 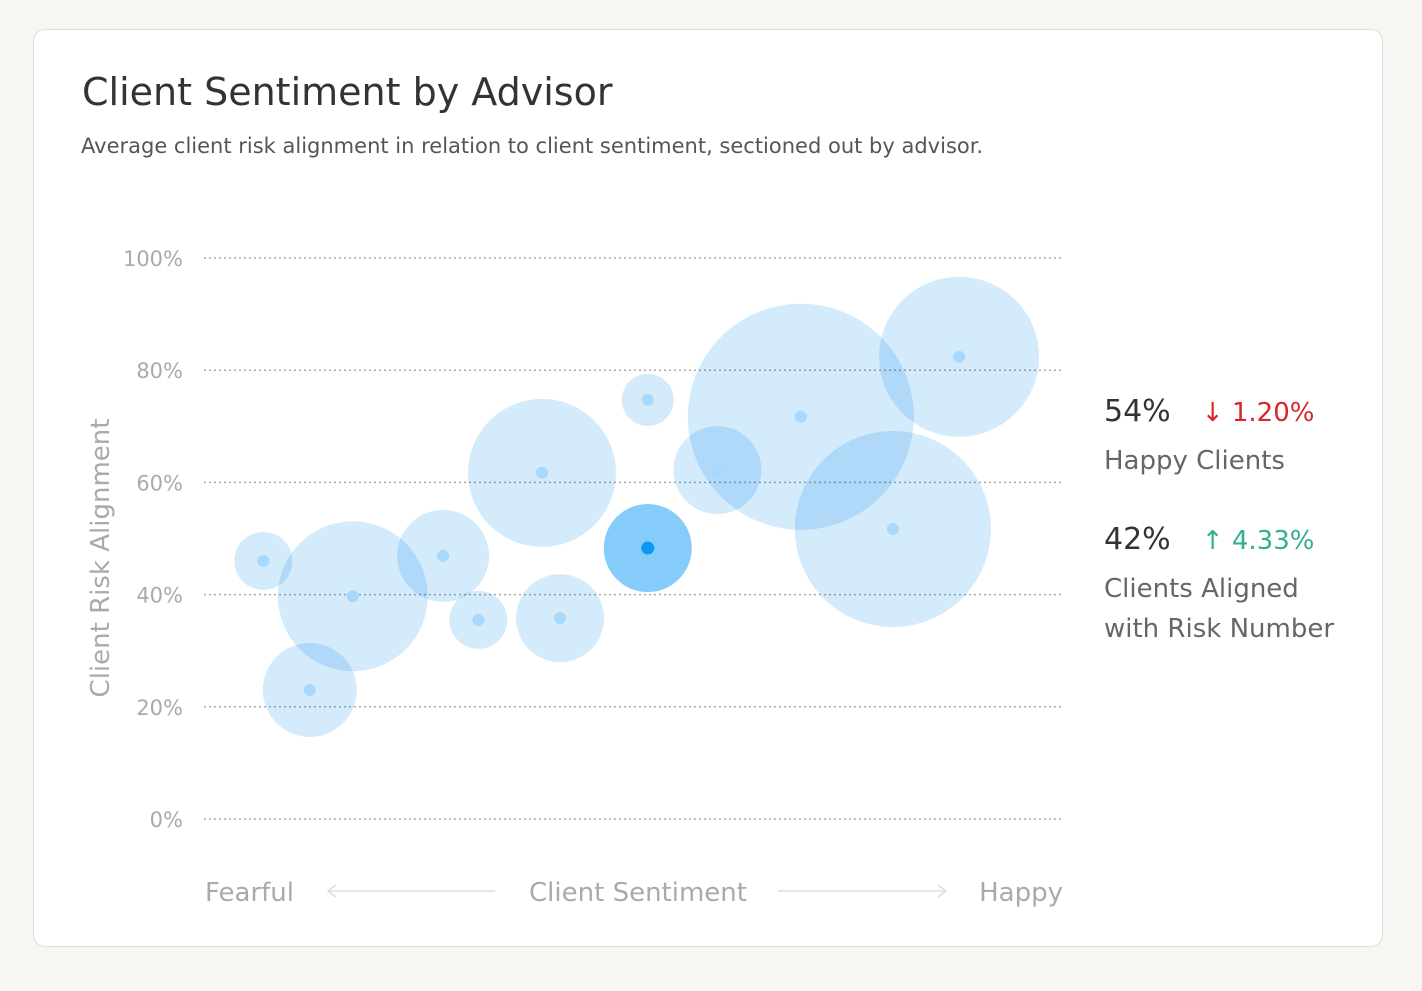 What do you see at coordinates (101, 558) in the screenshot?
I see `y-axis-label: Client Risk Alignment` at bounding box center [101, 558].